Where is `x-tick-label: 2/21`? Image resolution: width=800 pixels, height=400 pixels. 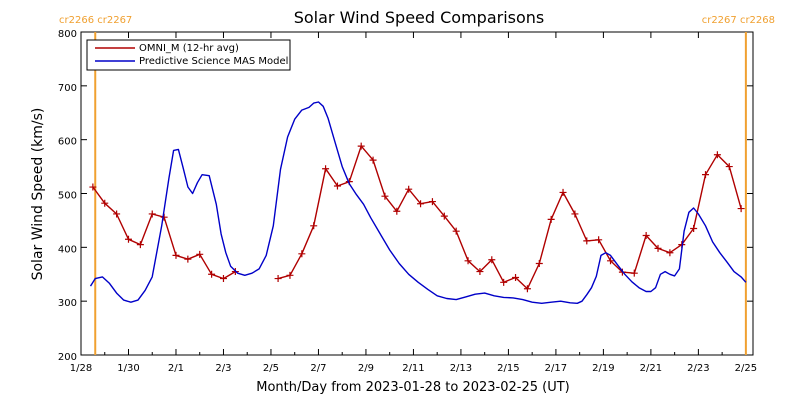
x-tick-label: 2/21 is located at coordinates (651, 368).